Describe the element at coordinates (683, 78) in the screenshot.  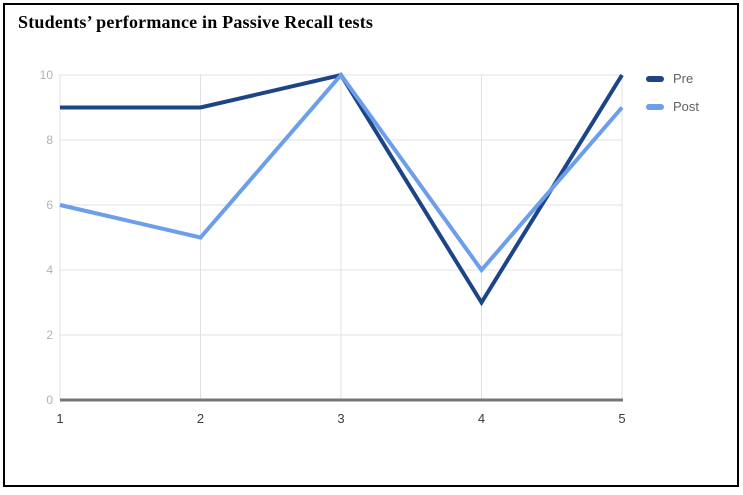
I see `legend-label: Pre` at that location.